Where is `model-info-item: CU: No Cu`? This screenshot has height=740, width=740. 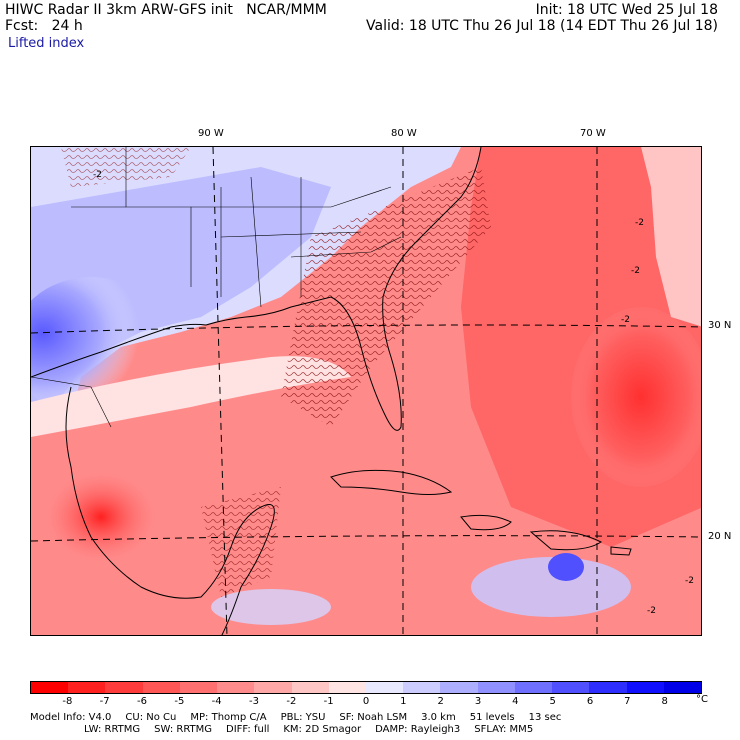
model-info-item: CU: No Cu is located at coordinates (151, 717).